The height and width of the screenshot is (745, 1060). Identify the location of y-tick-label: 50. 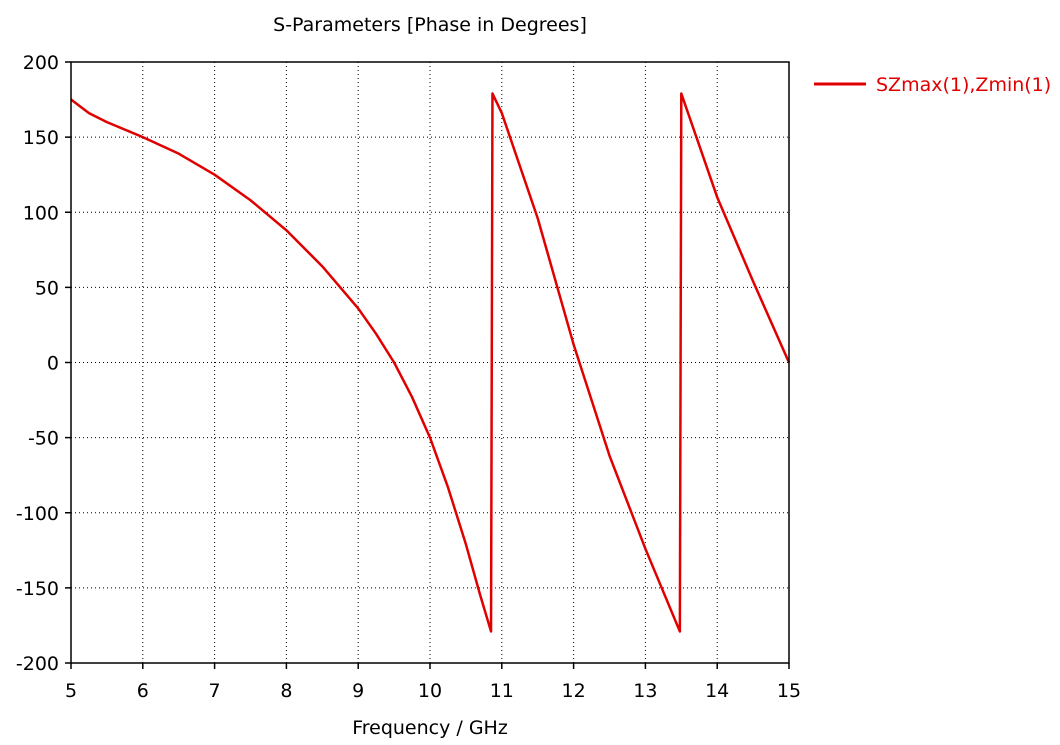
(47, 288).